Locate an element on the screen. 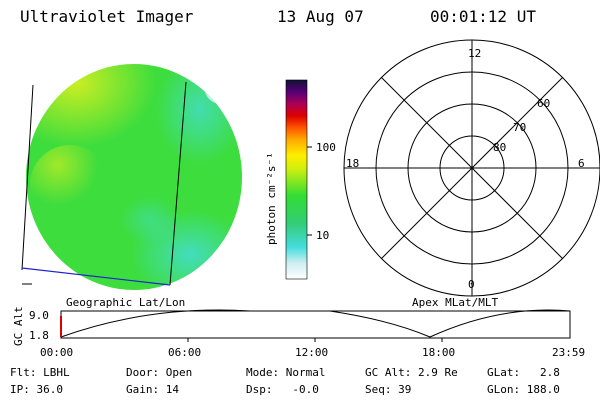 The image size is (600, 400). geo-panel-label: Geographic Lat/Lon is located at coordinates (126, 302).